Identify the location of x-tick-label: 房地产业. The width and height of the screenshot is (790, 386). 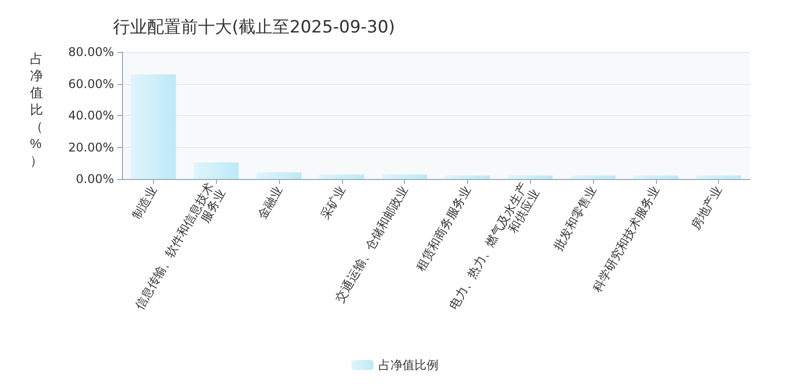
(706, 208).